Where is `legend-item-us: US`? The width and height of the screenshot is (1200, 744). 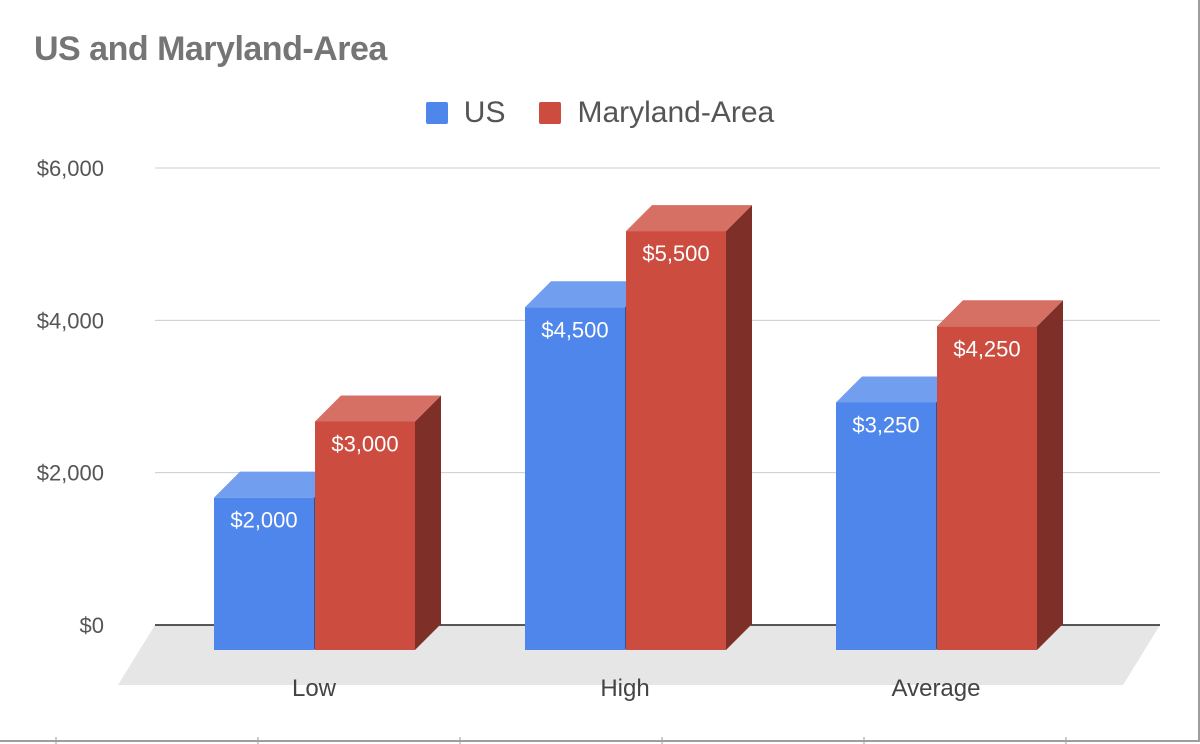 legend-item-us: US is located at coordinates (465, 113).